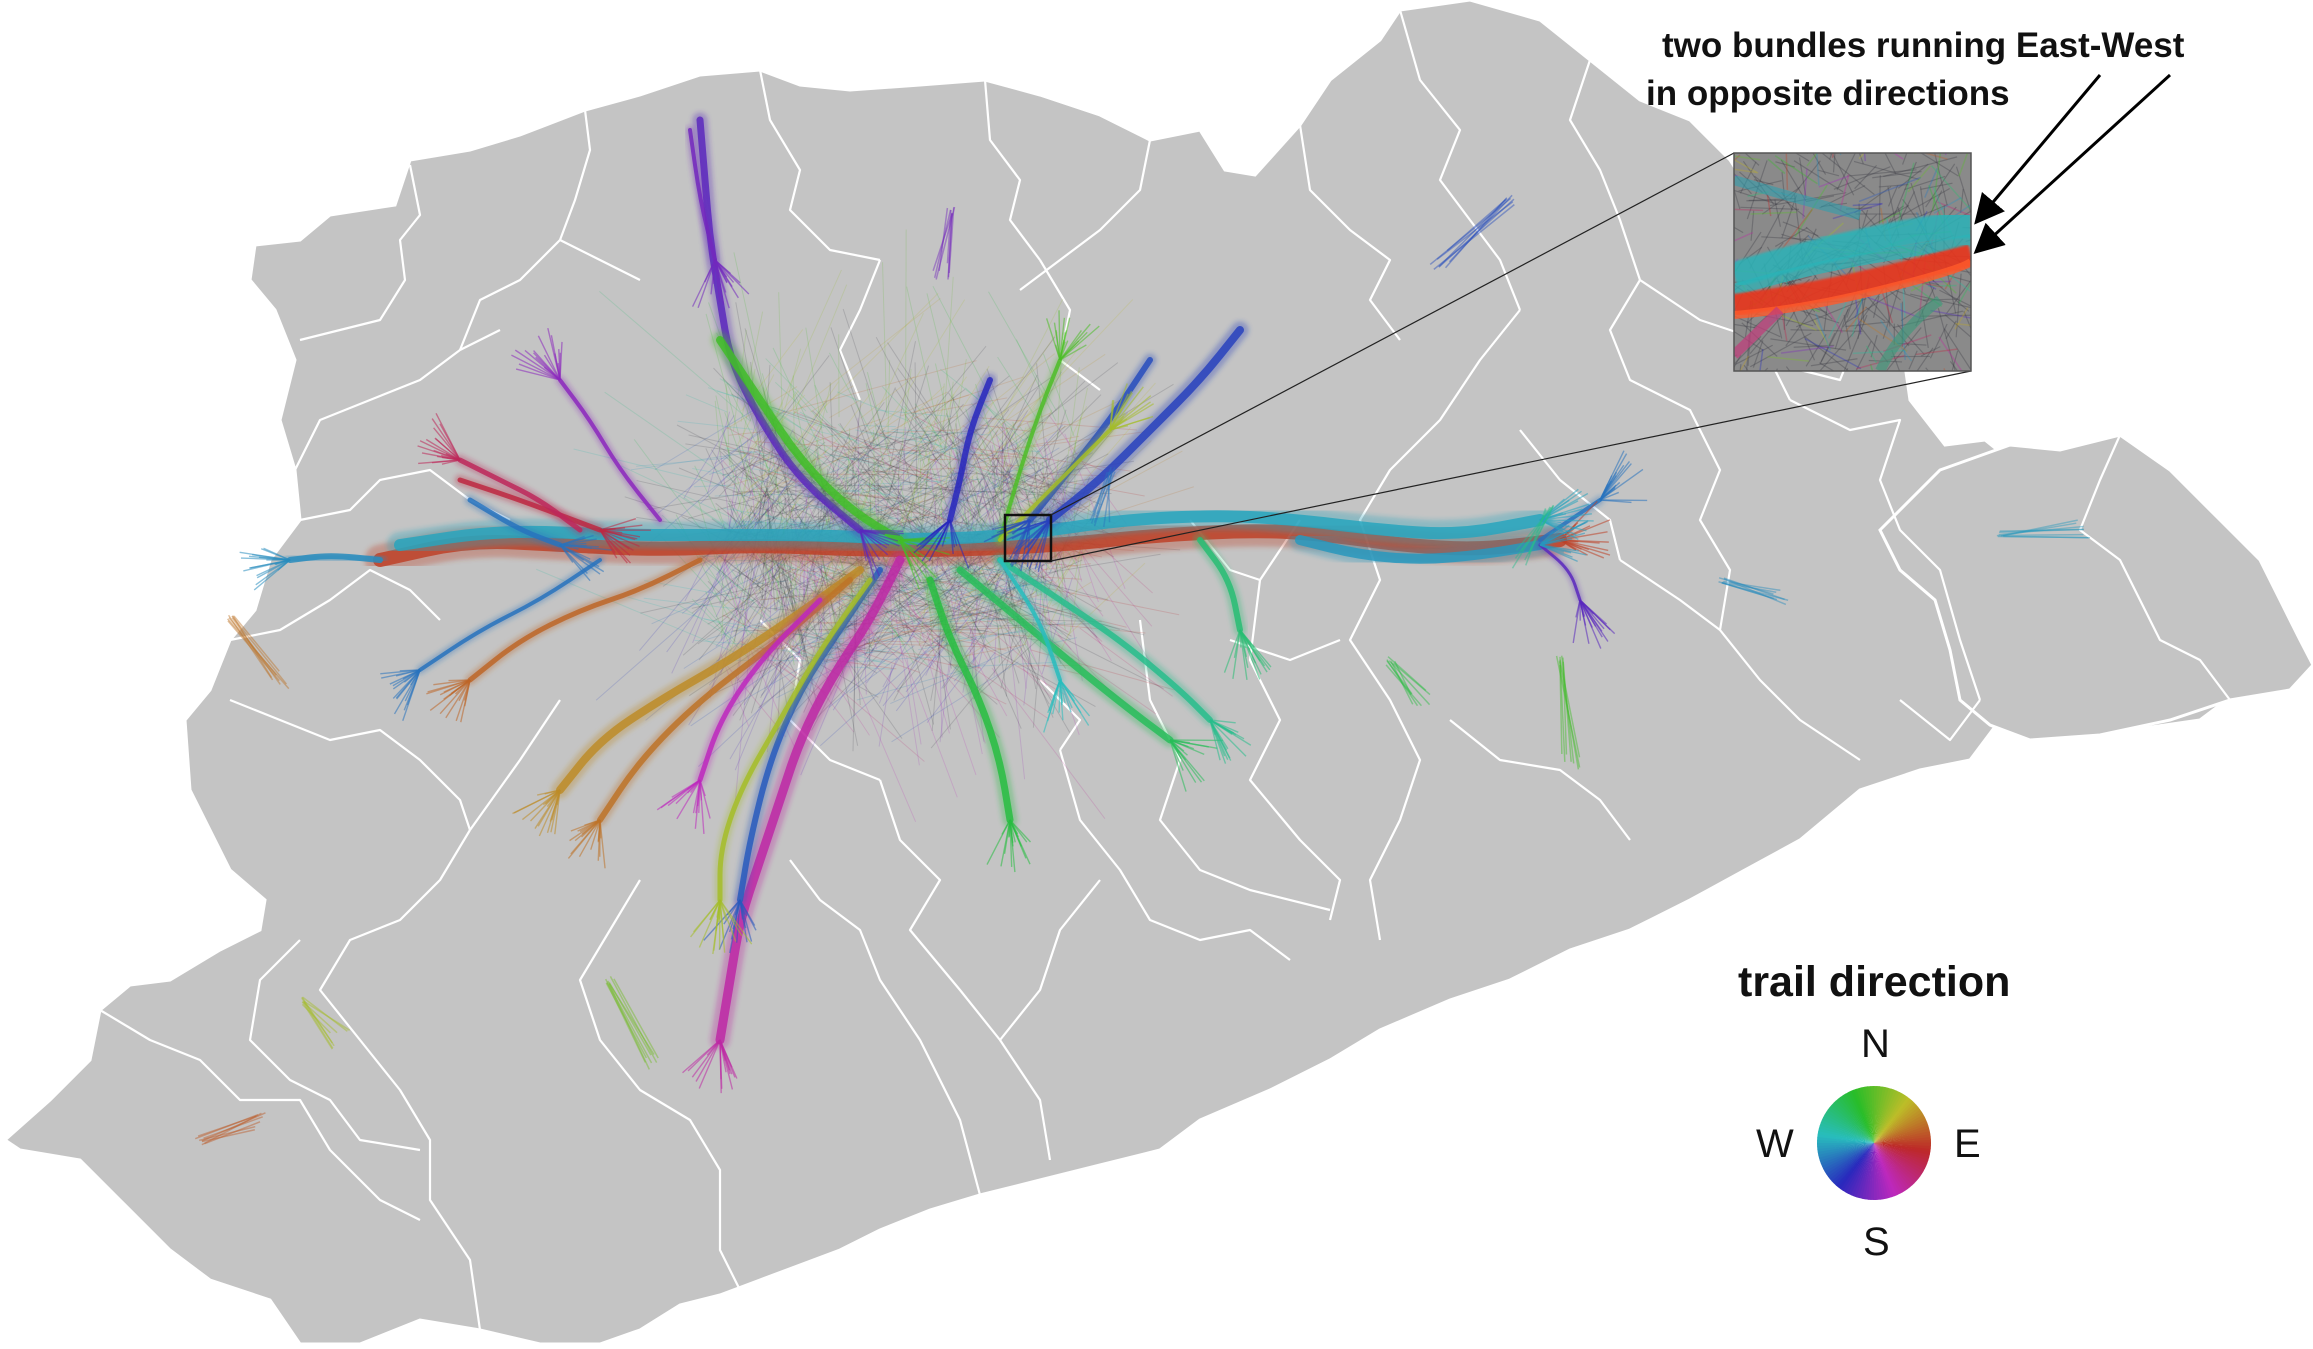 This screenshot has width=2313, height=1349. What do you see at coordinates (1874, 982) in the screenshot?
I see `legend-title: trail direction` at bounding box center [1874, 982].